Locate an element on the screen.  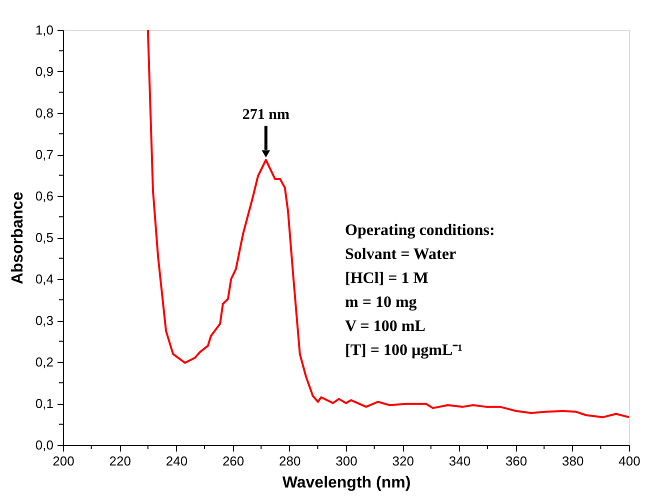
x-tick-label: 360 is located at coordinates (516, 461).